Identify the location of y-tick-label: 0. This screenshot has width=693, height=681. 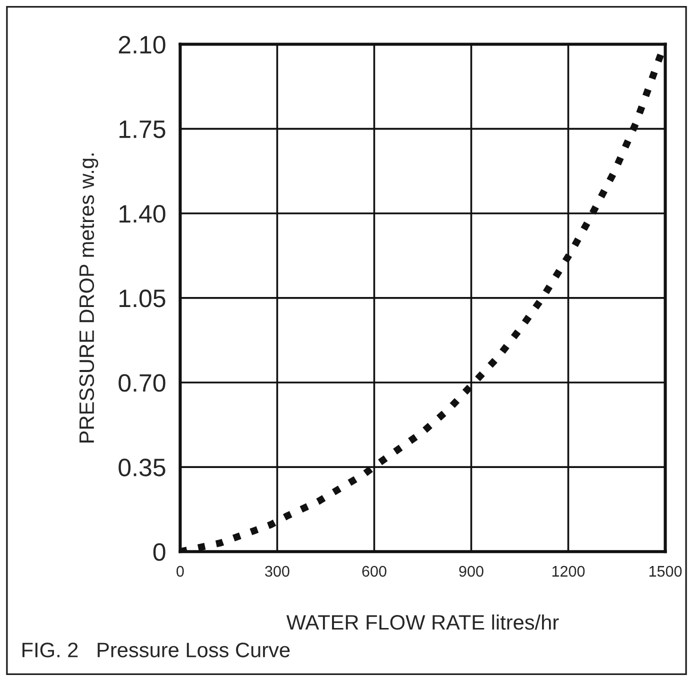
(159, 552).